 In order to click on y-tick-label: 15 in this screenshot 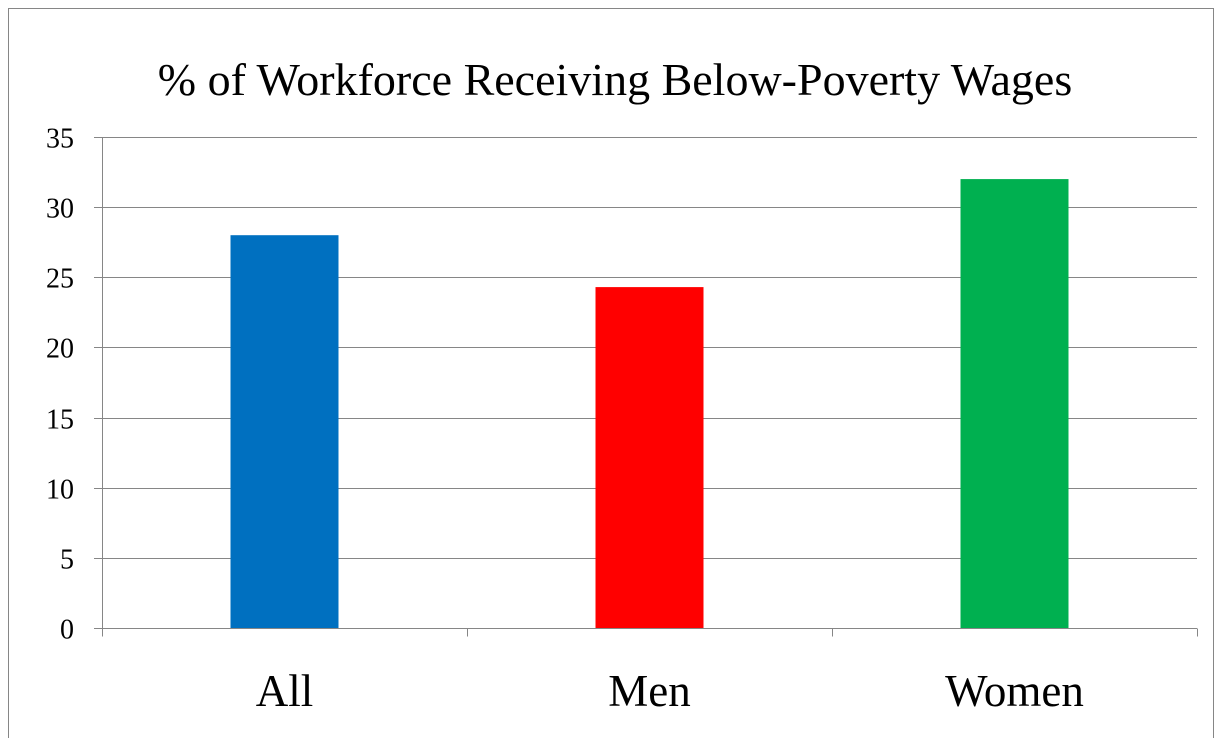, I will do `click(60, 420)`.